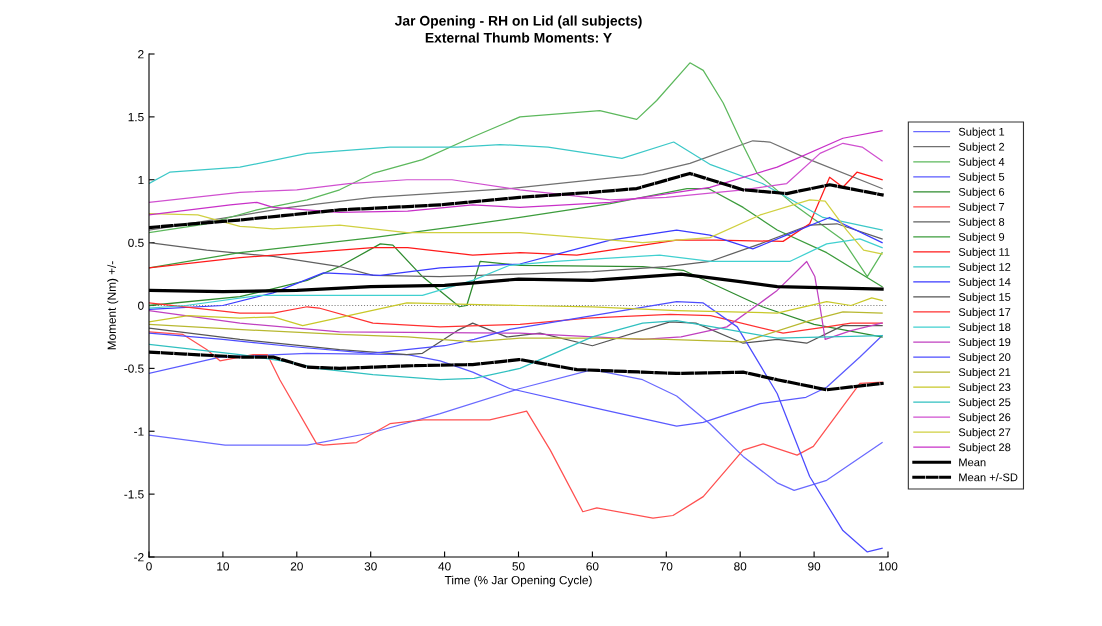  What do you see at coordinates (518, 22) in the screenshot?
I see `chart-title: Jar Opening - RH on Lid (all subjects)` at bounding box center [518, 22].